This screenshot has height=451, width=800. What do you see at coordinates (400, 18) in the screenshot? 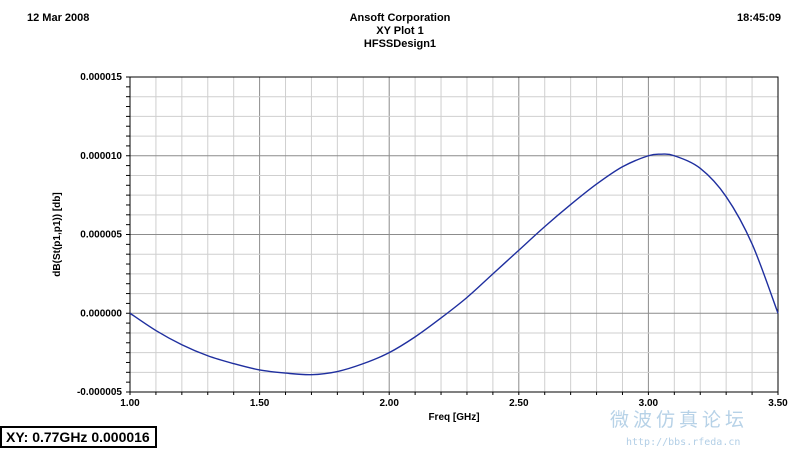
I see `company-name: Ansoft Corporation` at bounding box center [400, 18].